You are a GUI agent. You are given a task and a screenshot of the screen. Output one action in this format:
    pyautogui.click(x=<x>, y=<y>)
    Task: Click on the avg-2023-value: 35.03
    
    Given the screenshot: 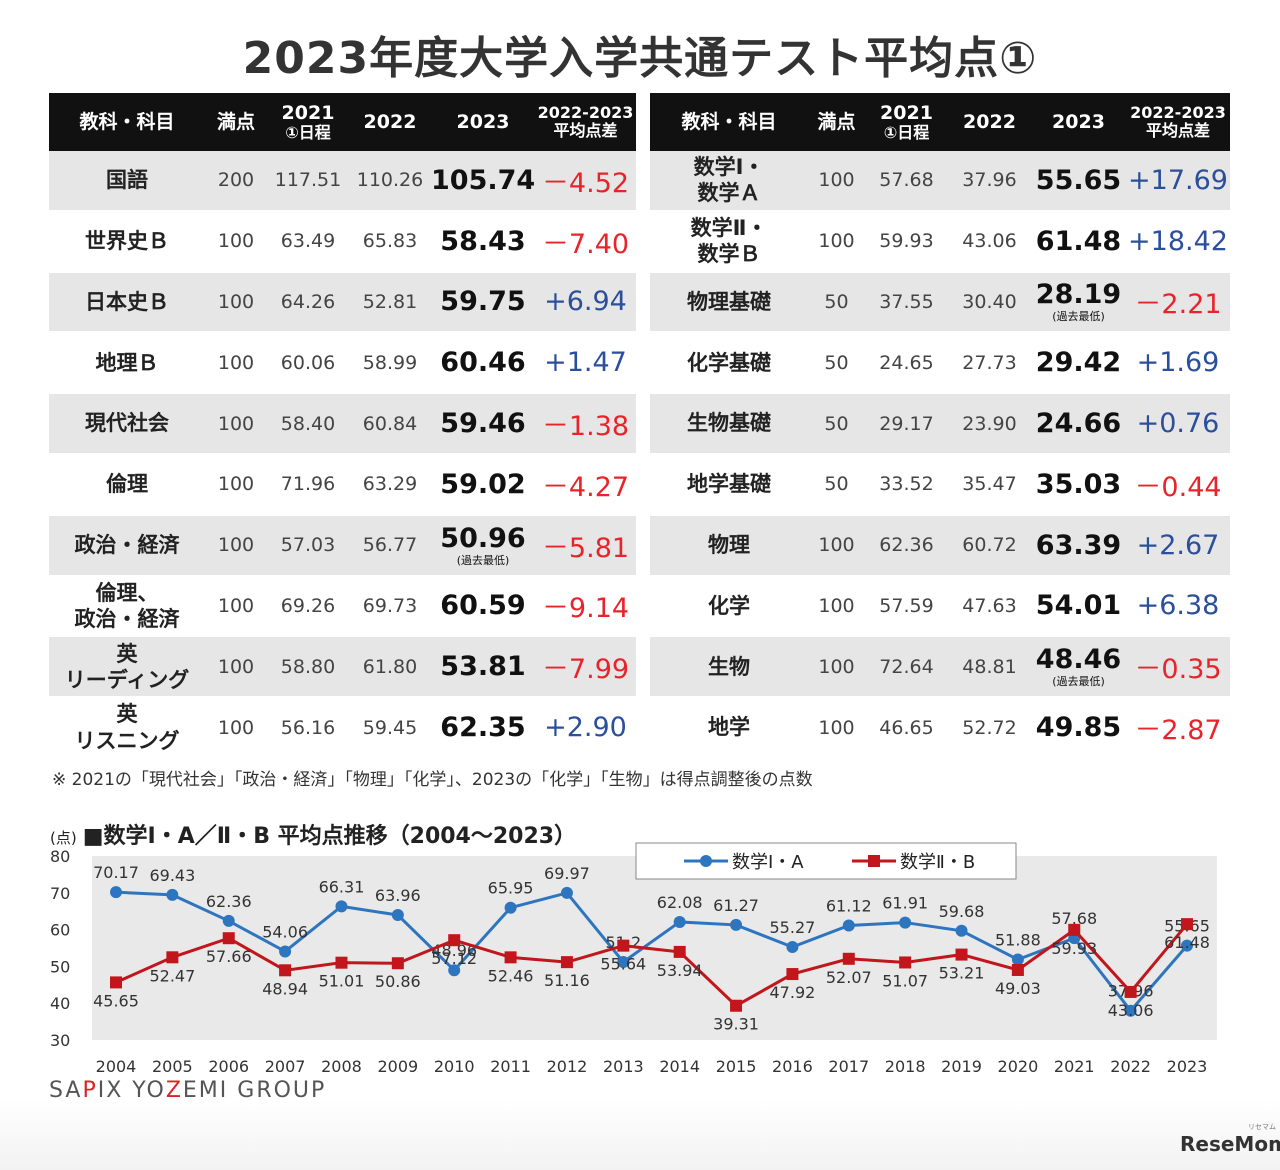 What is the action you would take?
    pyautogui.click(x=1078, y=484)
    